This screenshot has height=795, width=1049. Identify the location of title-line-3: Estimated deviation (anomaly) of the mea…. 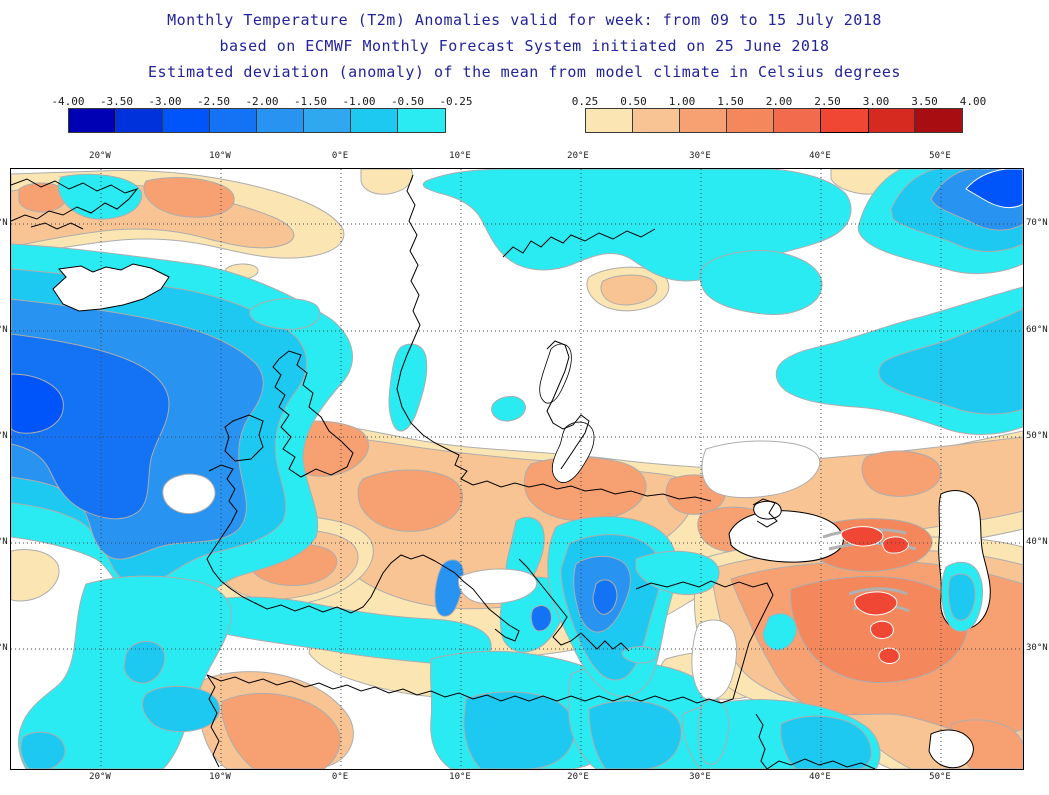
(524, 72).